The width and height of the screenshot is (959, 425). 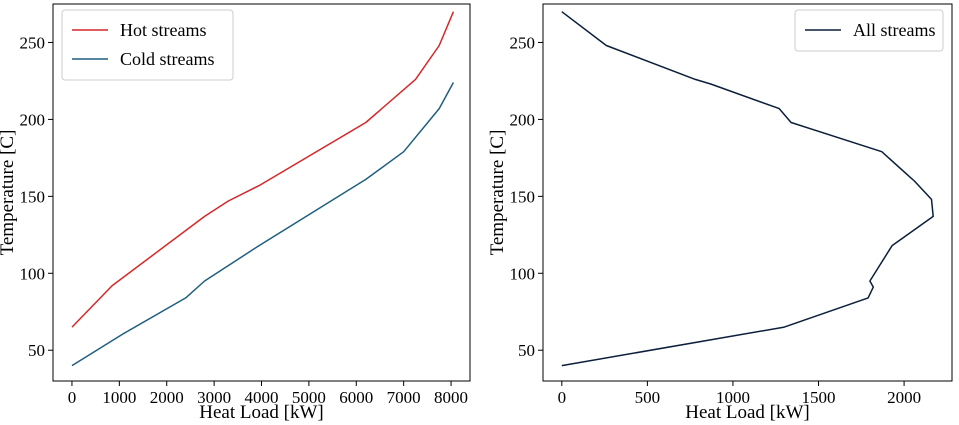 I want to click on left-x-tick-label: 6000, so click(x=356, y=397).